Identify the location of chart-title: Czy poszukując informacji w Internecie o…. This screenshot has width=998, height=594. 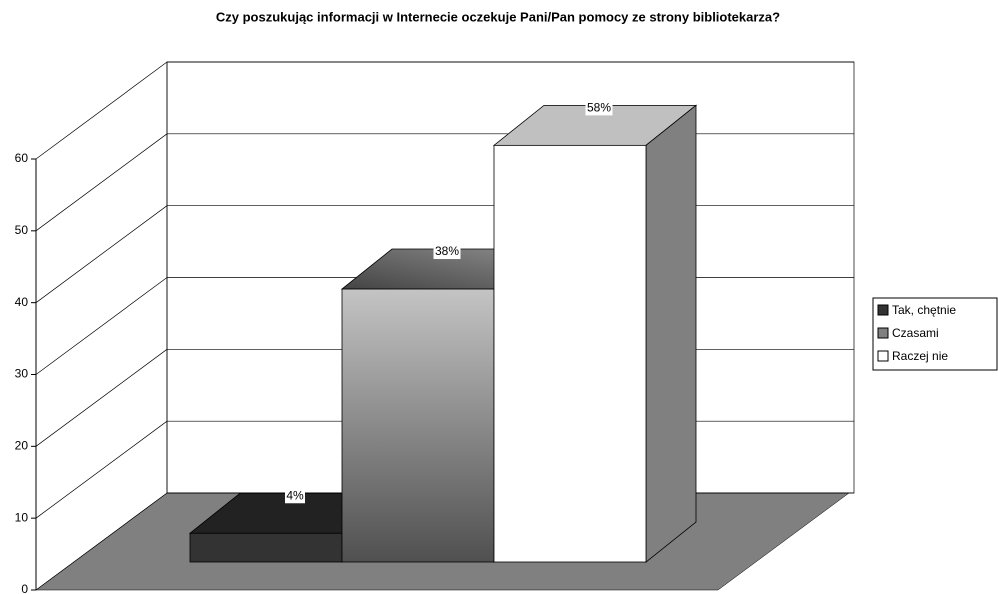
(498, 16).